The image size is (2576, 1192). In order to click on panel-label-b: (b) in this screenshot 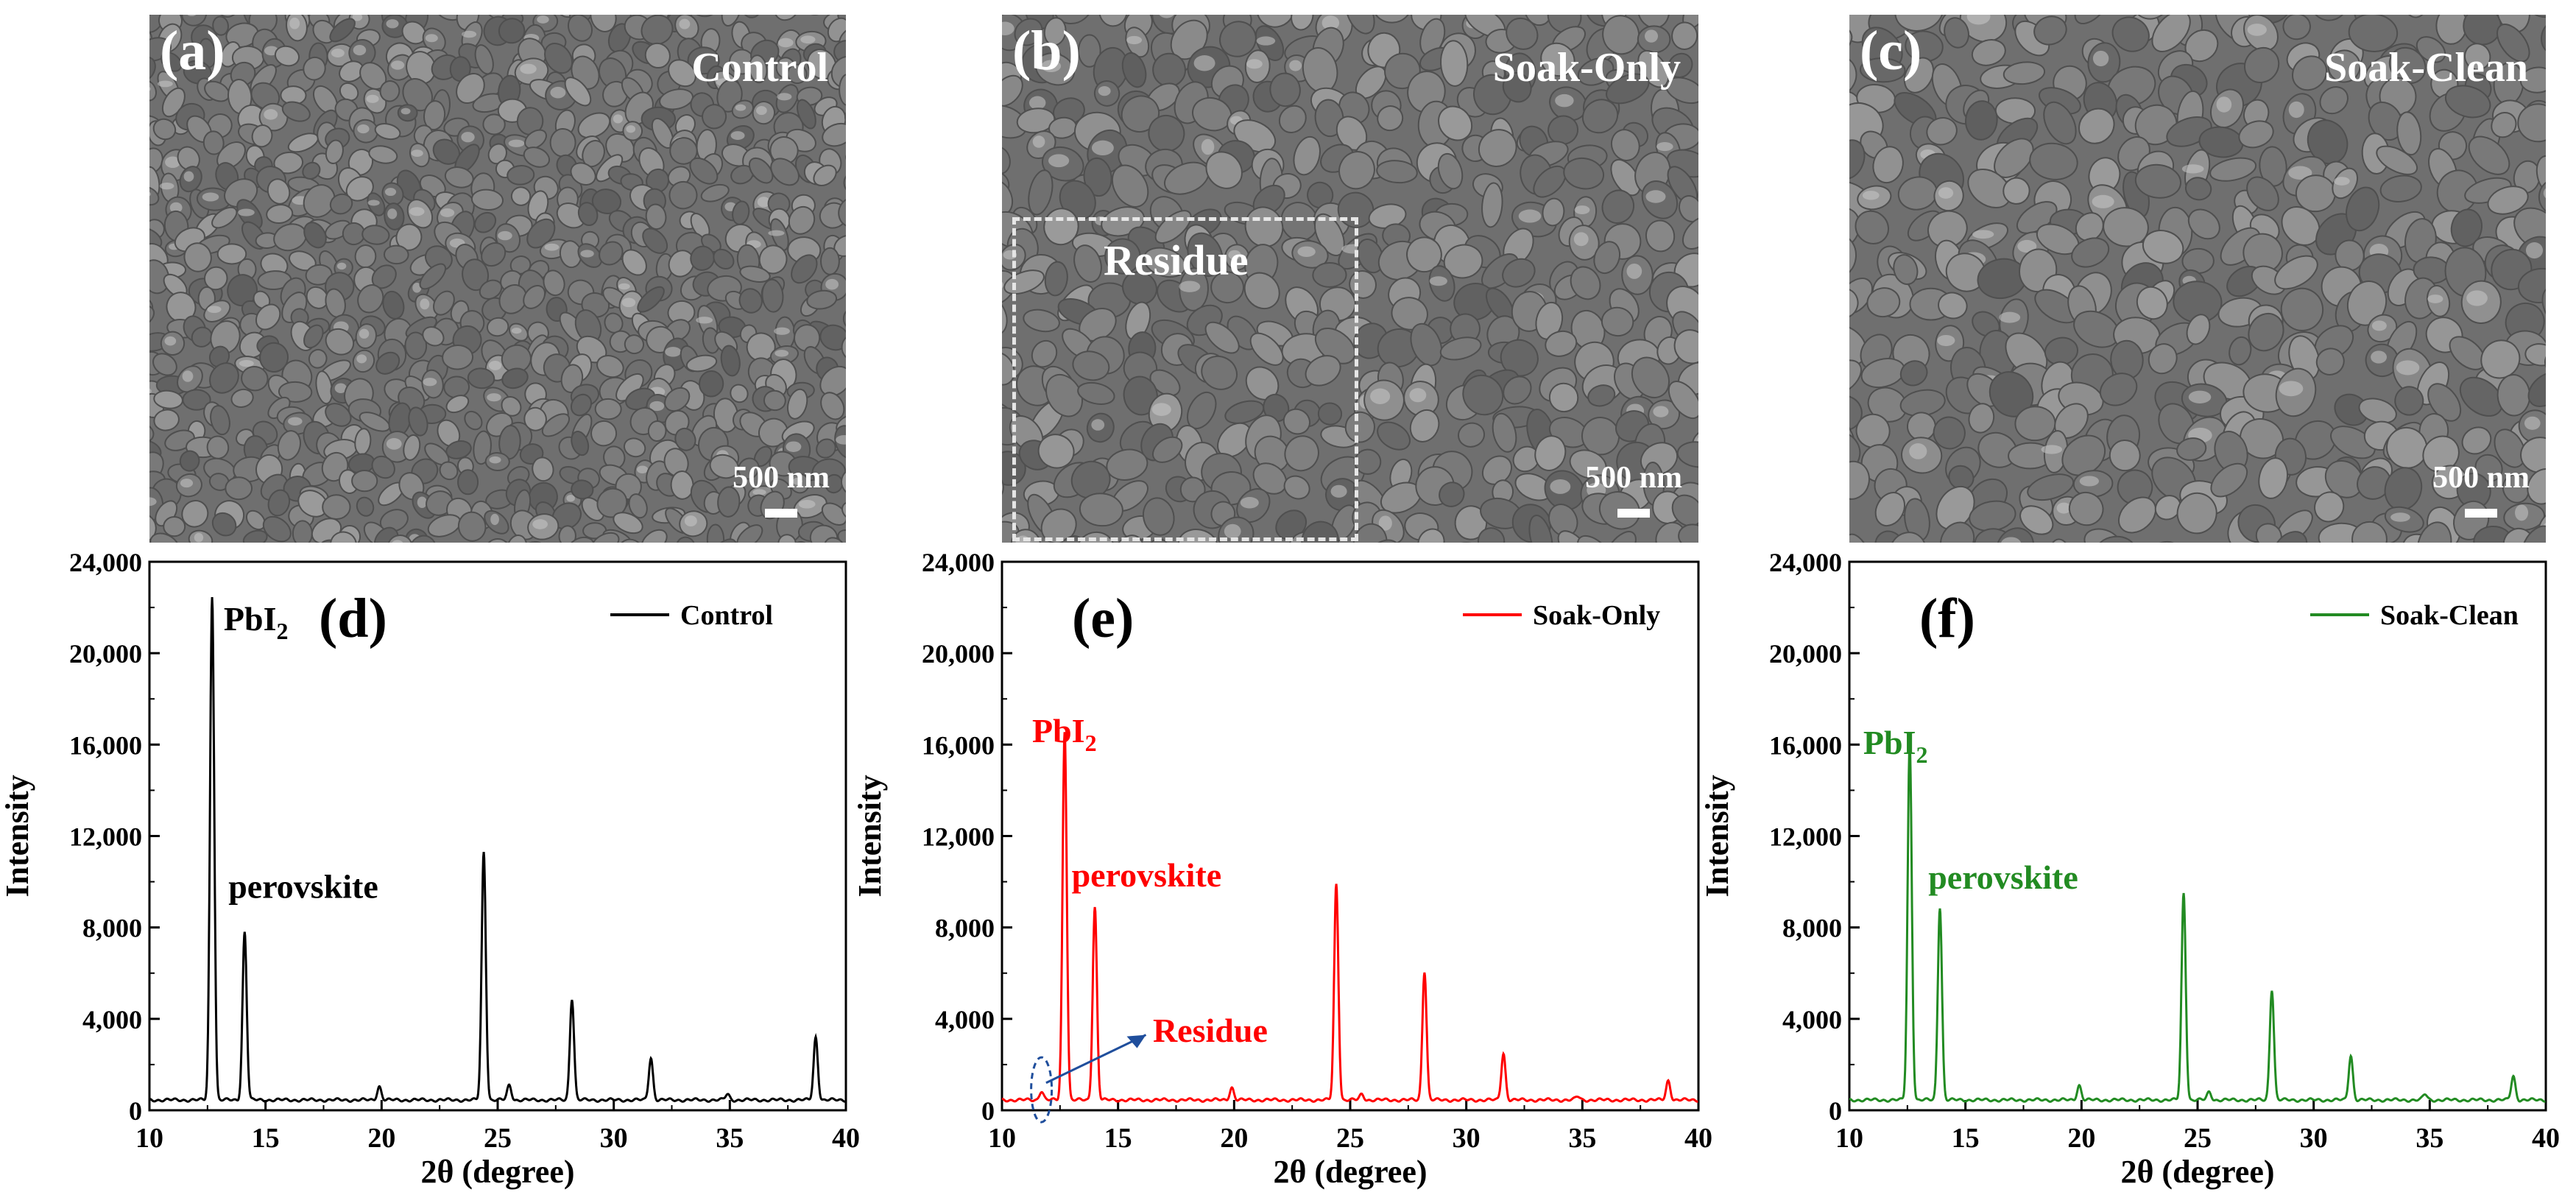, I will do `click(1046, 51)`.